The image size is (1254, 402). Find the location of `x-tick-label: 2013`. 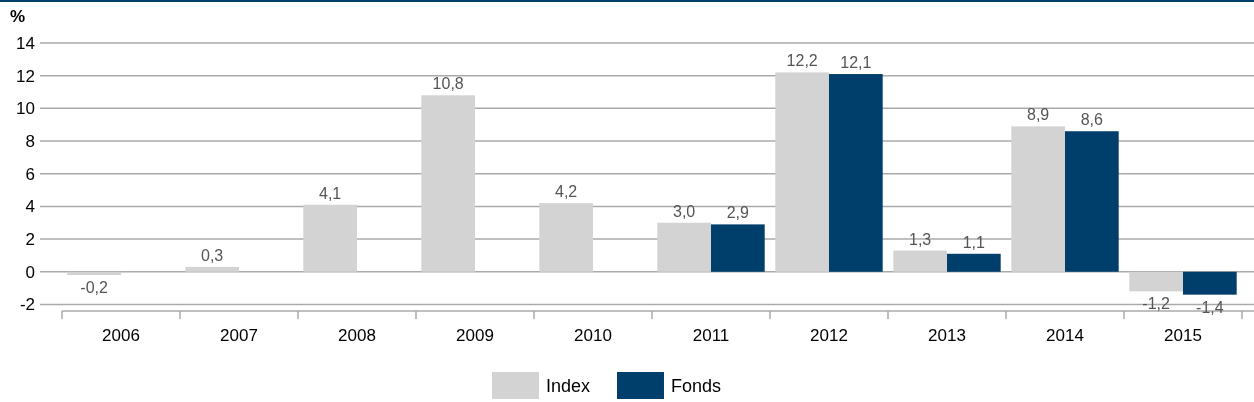

x-tick-label: 2013 is located at coordinates (947, 335).